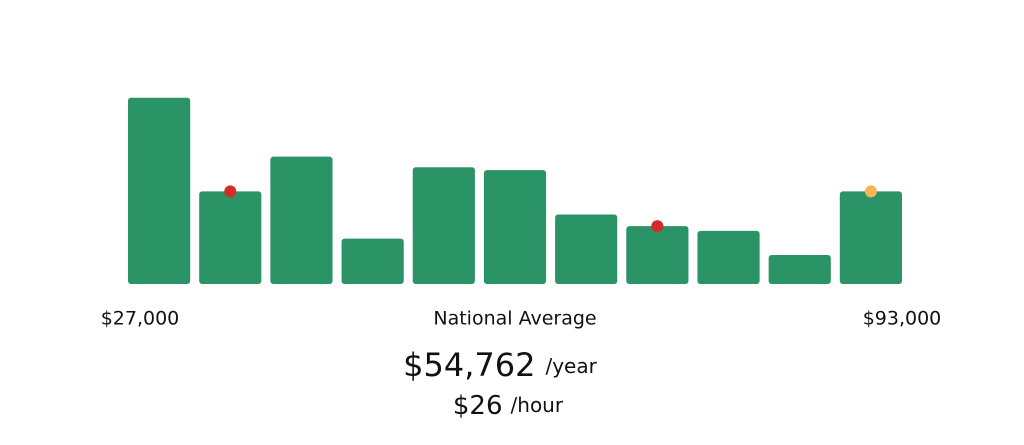 The image size is (1024, 445). I want to click on caption: National Average, so click(514, 319).